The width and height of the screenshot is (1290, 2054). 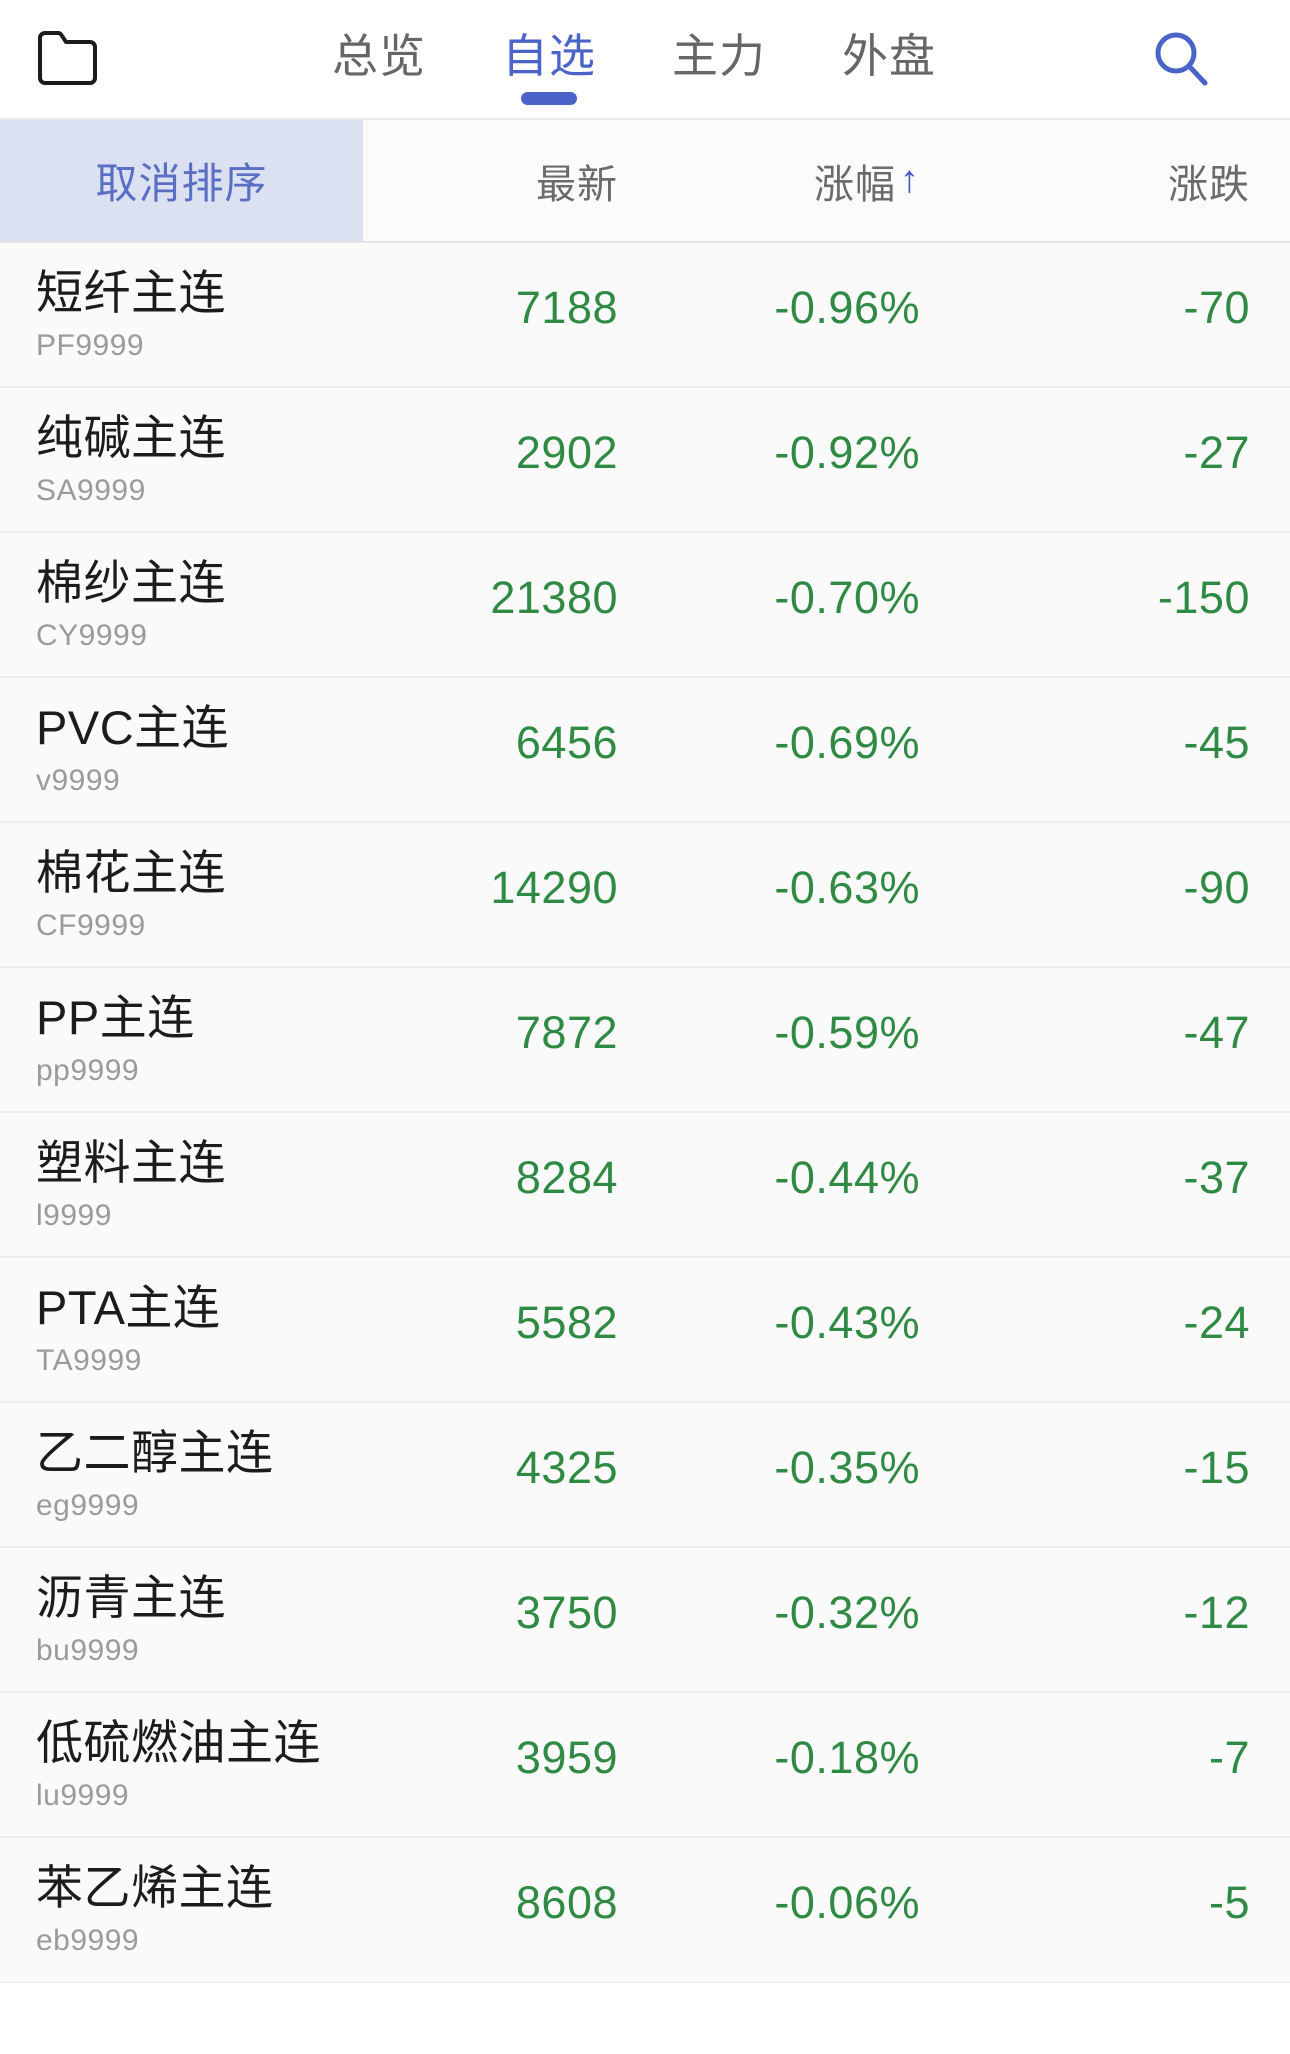 I want to click on column-header-change-percent-label: 涨幅, so click(x=855, y=184).